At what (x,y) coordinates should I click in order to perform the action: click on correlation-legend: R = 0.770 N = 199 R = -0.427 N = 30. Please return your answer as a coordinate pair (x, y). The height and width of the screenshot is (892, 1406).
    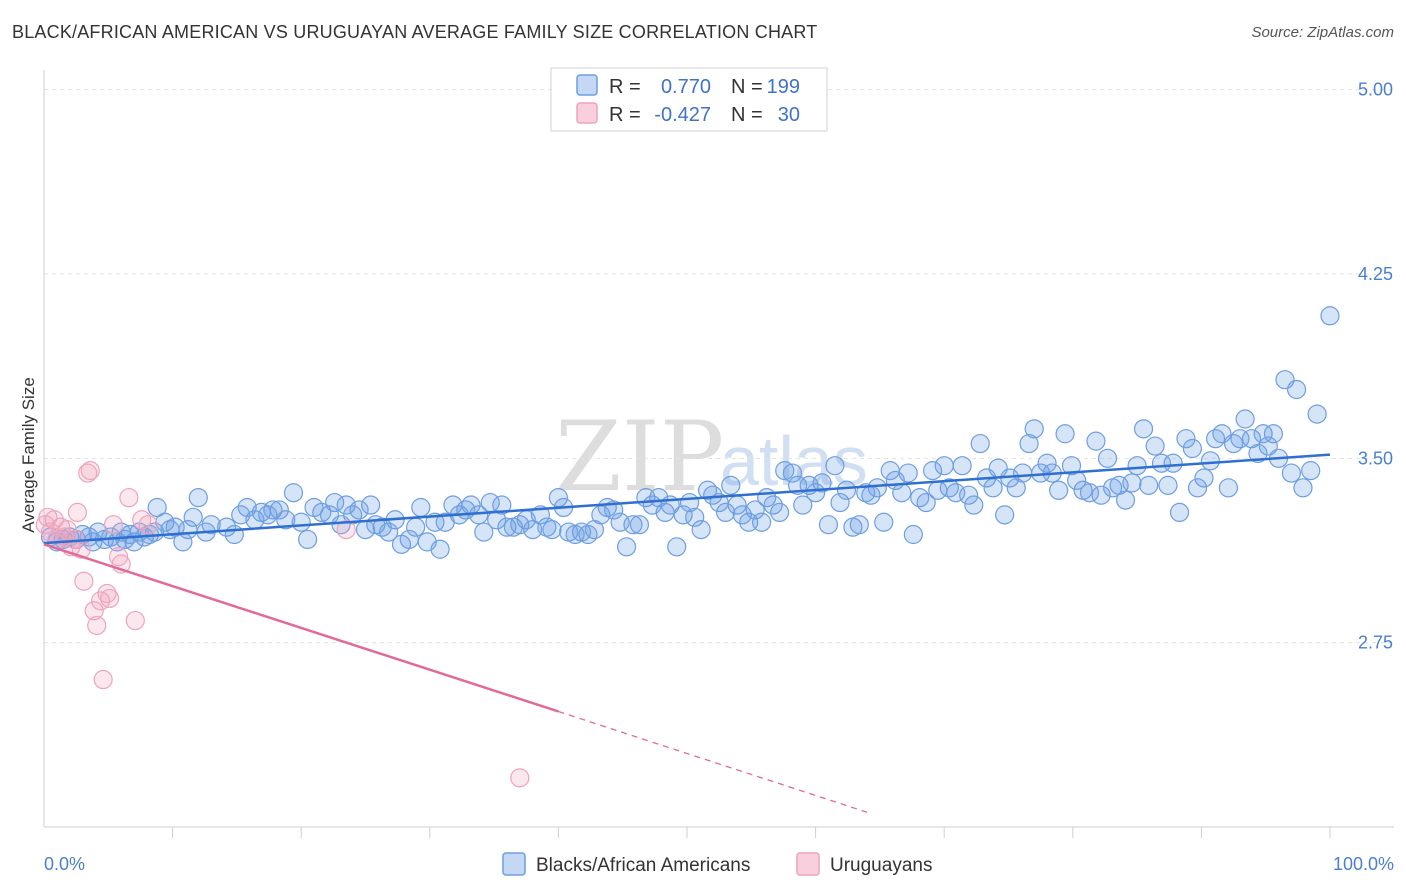
    Looking at the image, I should click on (689, 99).